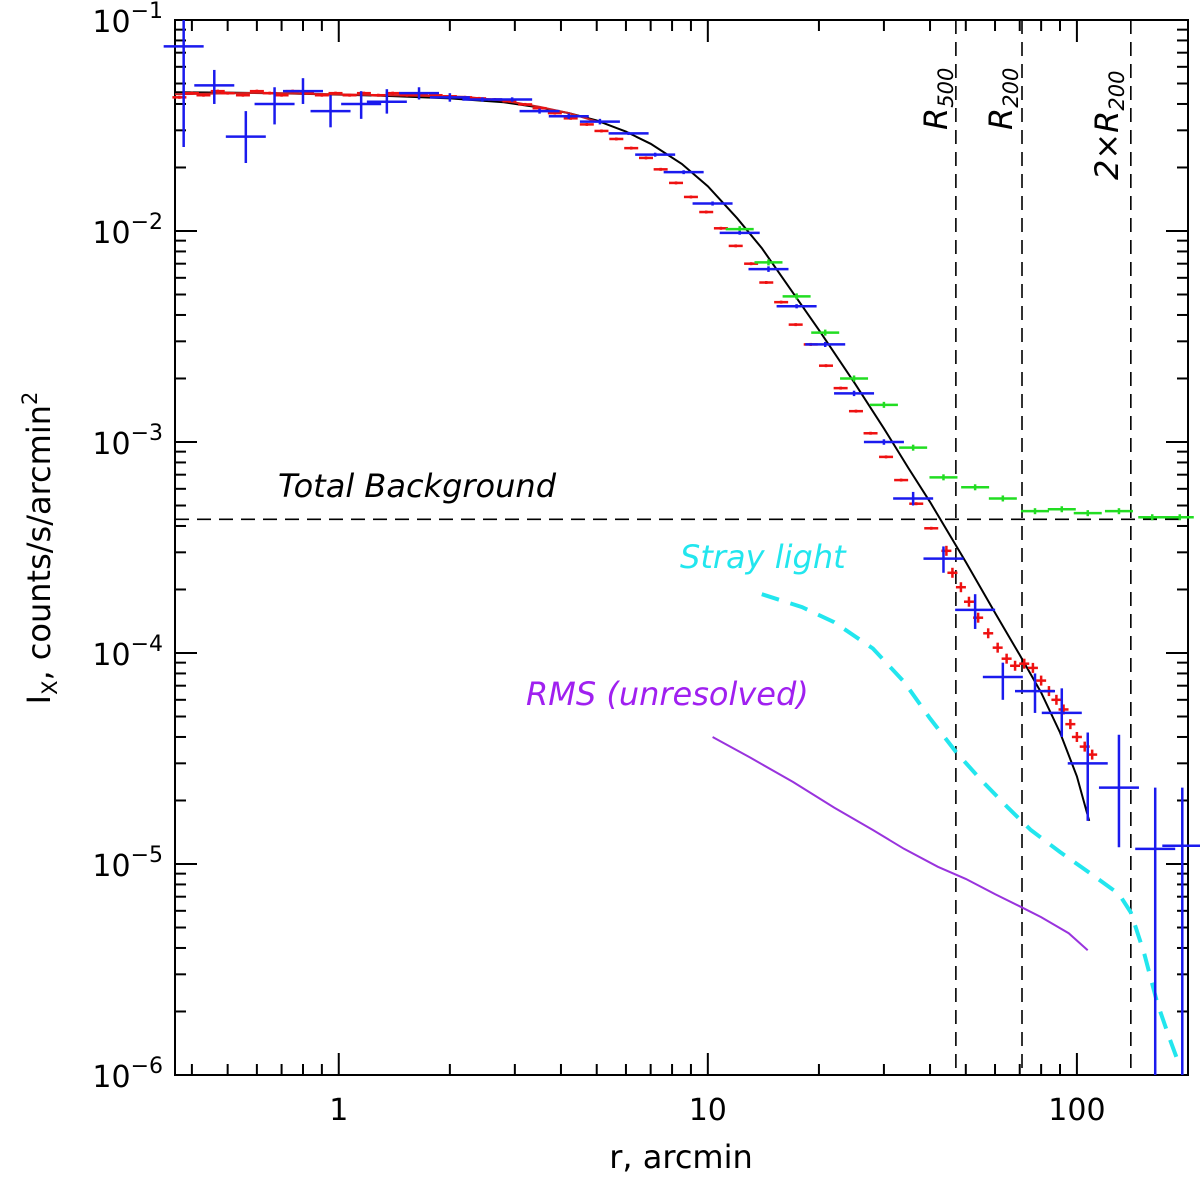  I want to click on y-axis-title: IX, counts/s/arcmin2, so click(40, 548).